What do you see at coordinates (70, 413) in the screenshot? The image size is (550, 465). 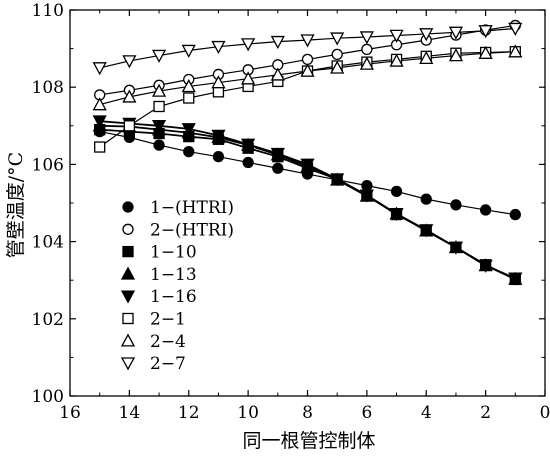 I see `x-tick-label: 16` at bounding box center [70, 413].